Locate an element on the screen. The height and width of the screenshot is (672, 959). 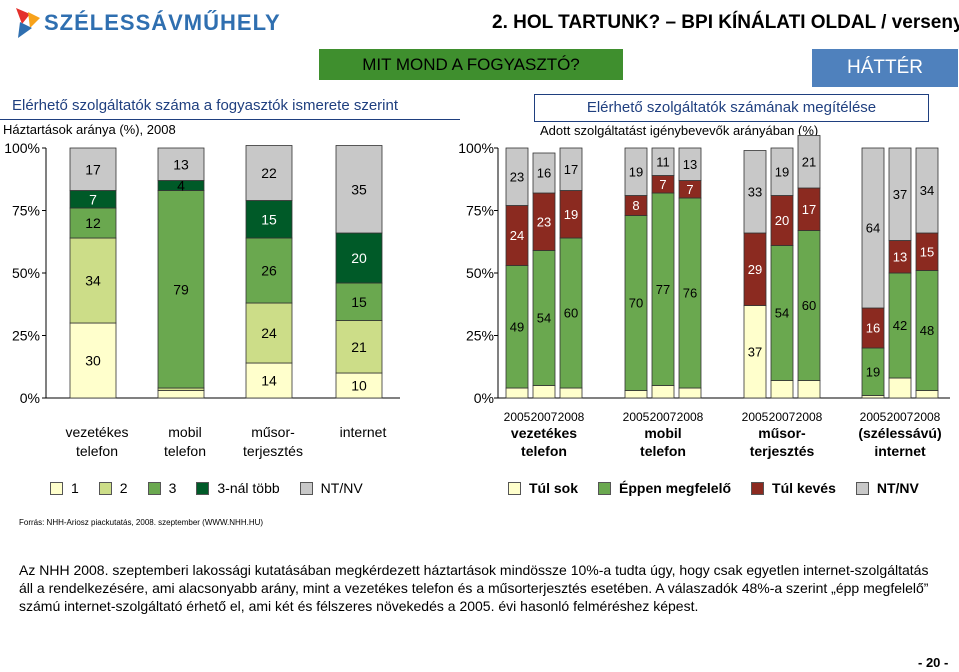
data-label: 19 is located at coordinates (873, 371).